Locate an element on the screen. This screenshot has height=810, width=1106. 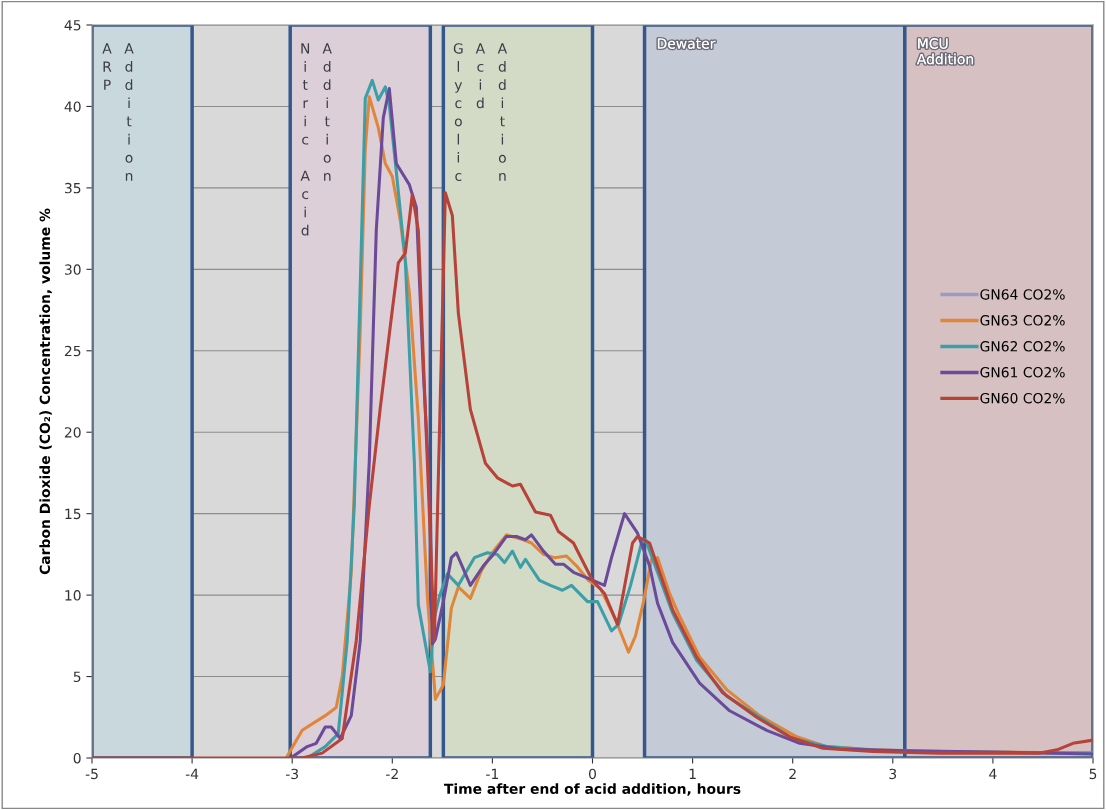
band-label: MCU Addition is located at coordinates (944, 51).